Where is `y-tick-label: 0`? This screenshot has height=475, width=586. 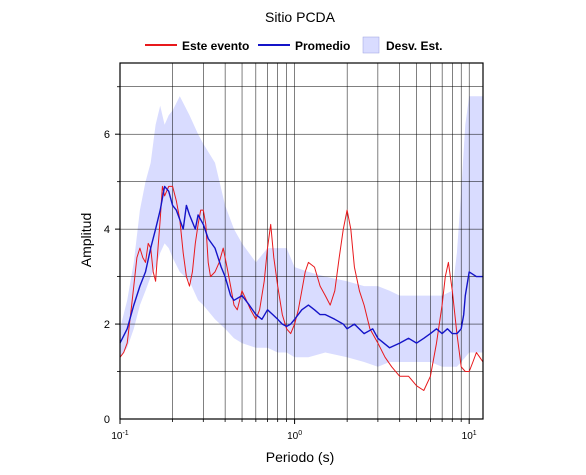
y-tick-label: 0 is located at coordinates (107, 420).